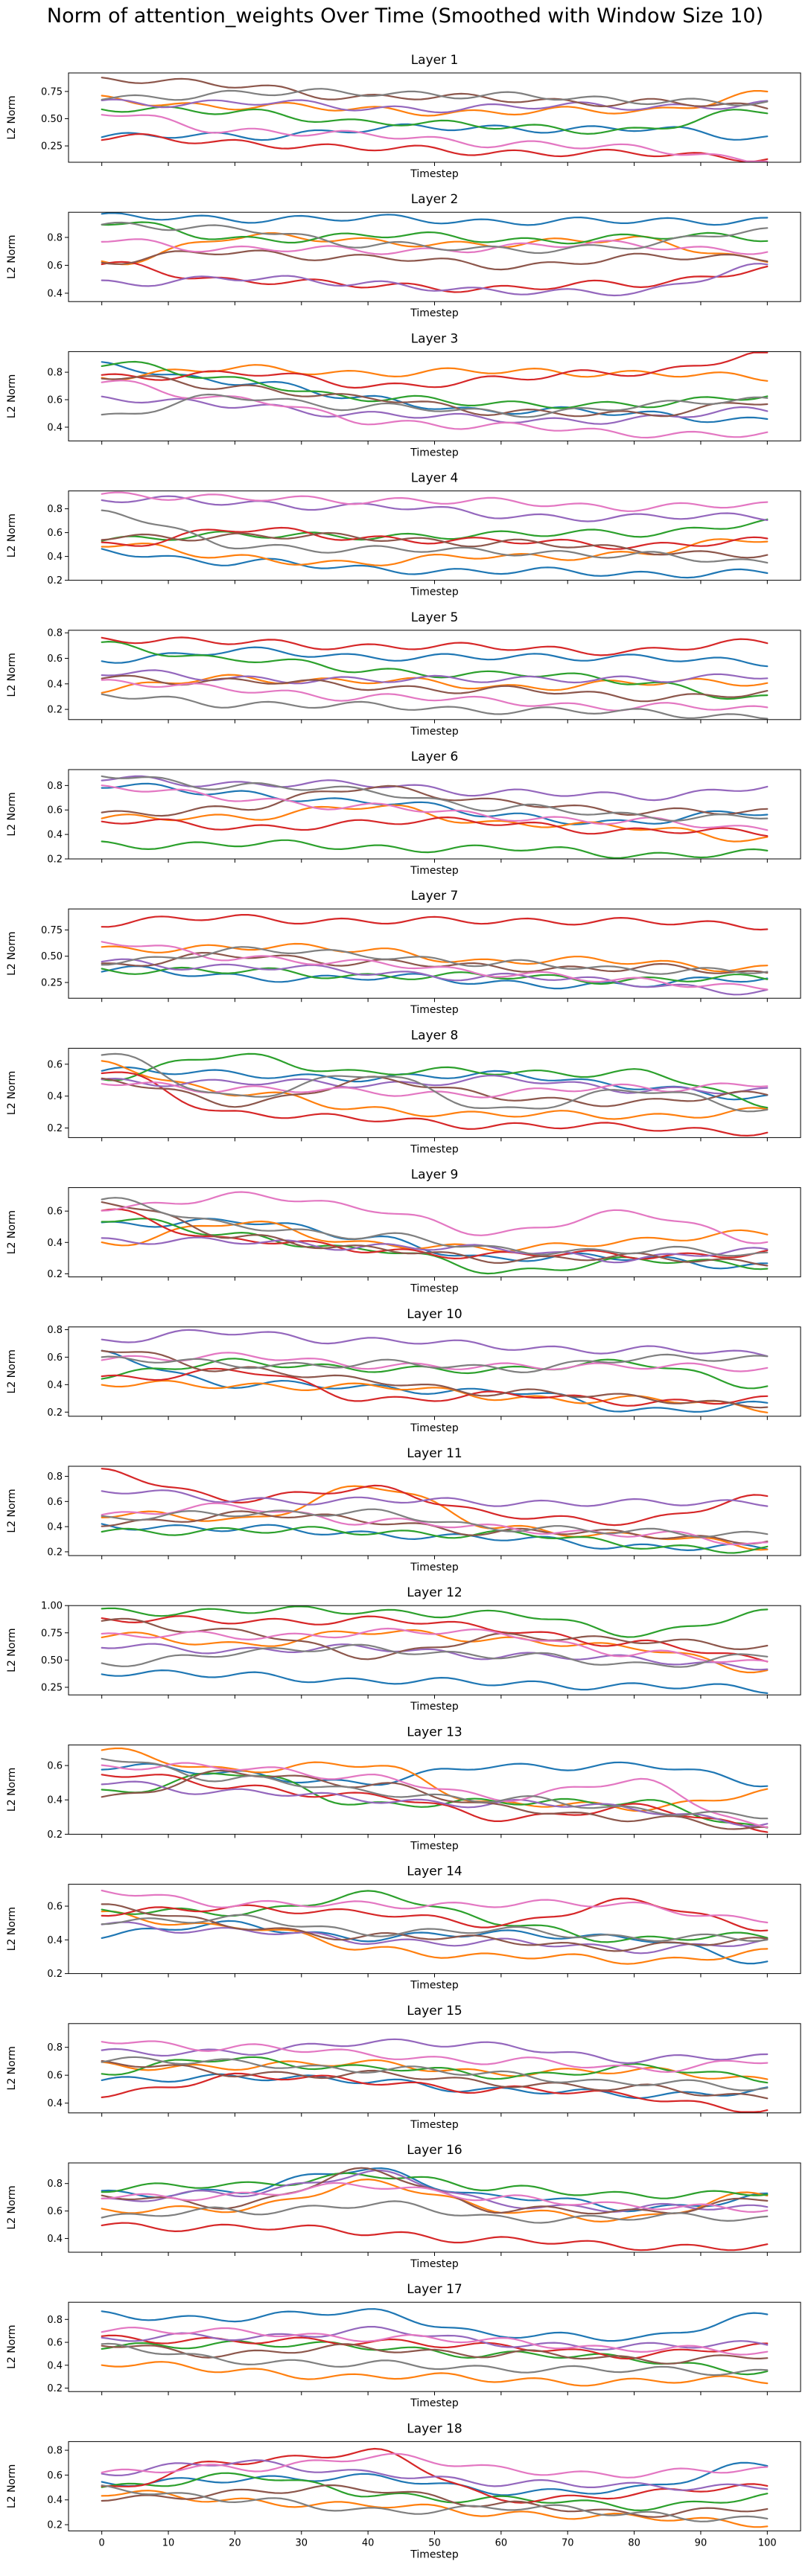  I want to click on x-tick-label: 100, so click(768, 2542).